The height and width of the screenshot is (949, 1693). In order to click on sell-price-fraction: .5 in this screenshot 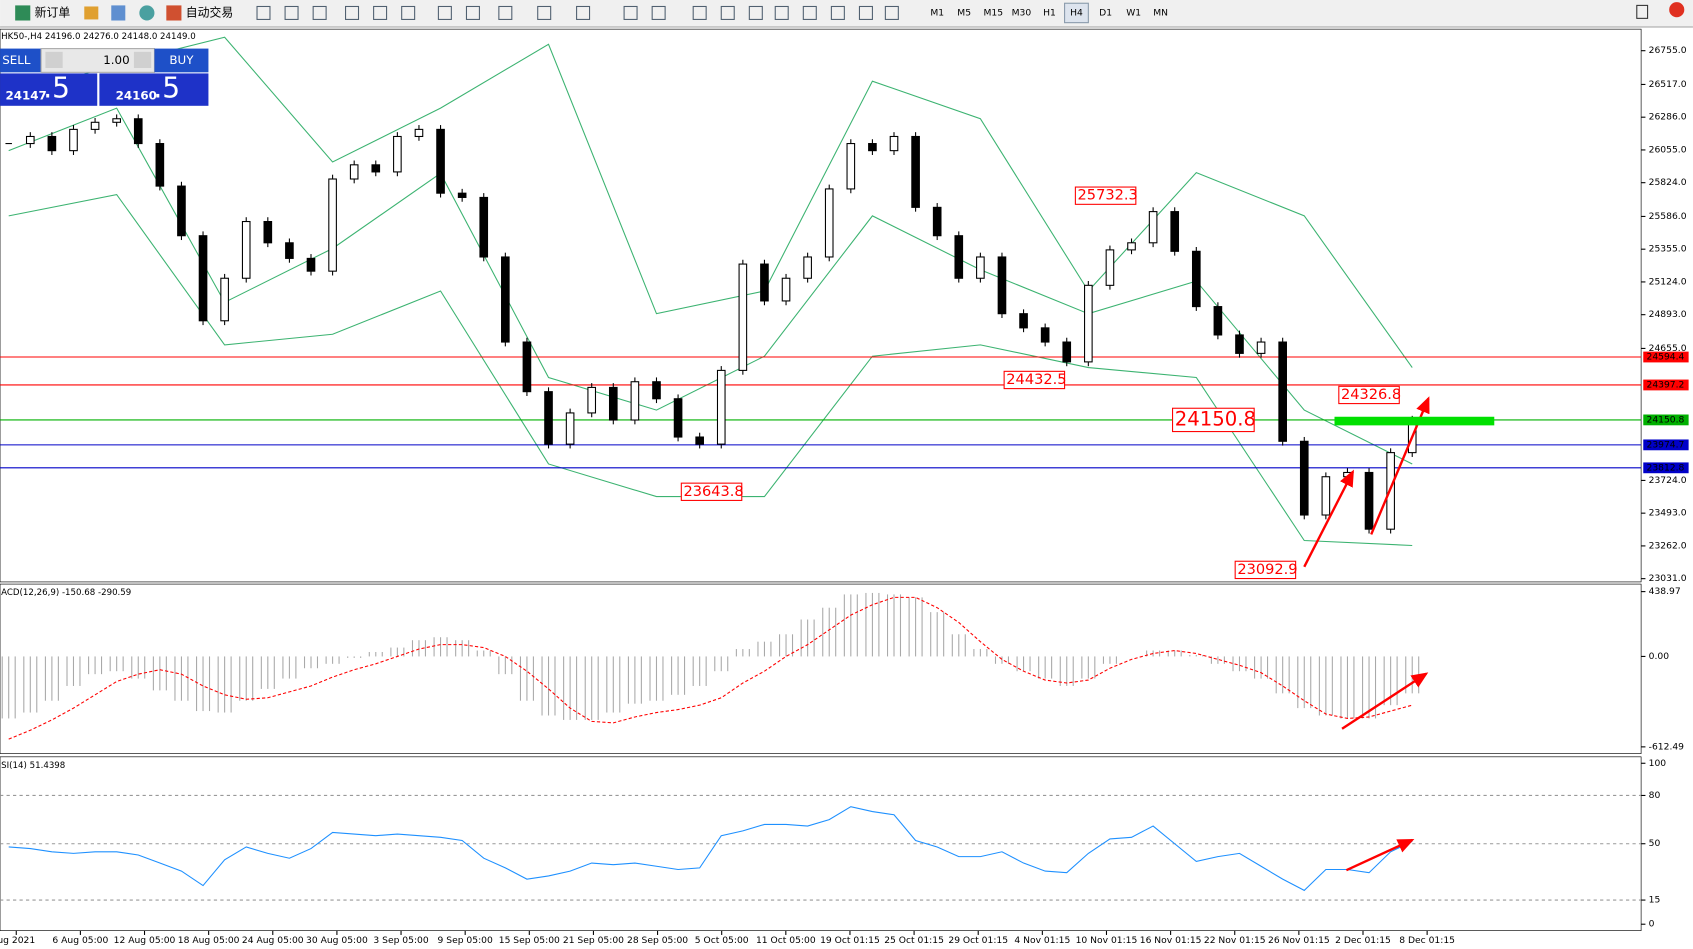, I will do `click(56, 88)`.